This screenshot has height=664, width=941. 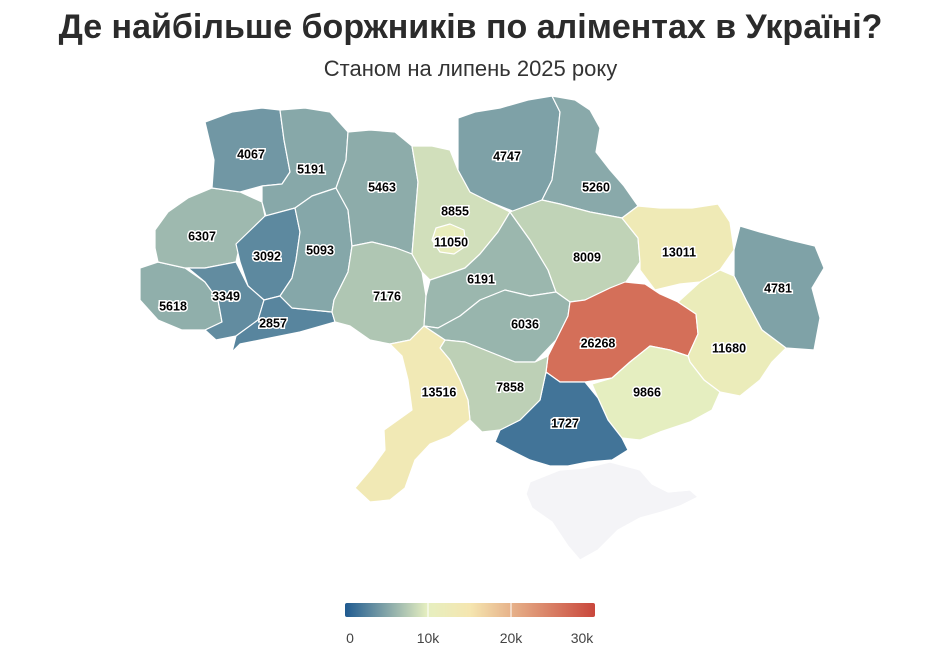 I want to click on region-value-label-volyn: 4067, so click(x=251, y=154).